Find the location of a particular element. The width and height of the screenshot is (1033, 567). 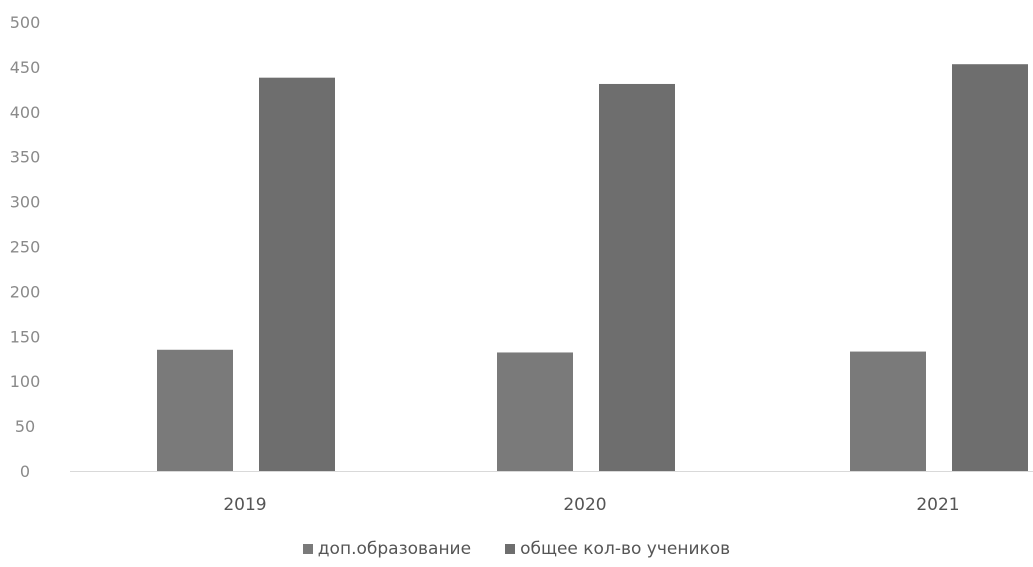

y-tick-label-10: 500 is located at coordinates (25, 22).